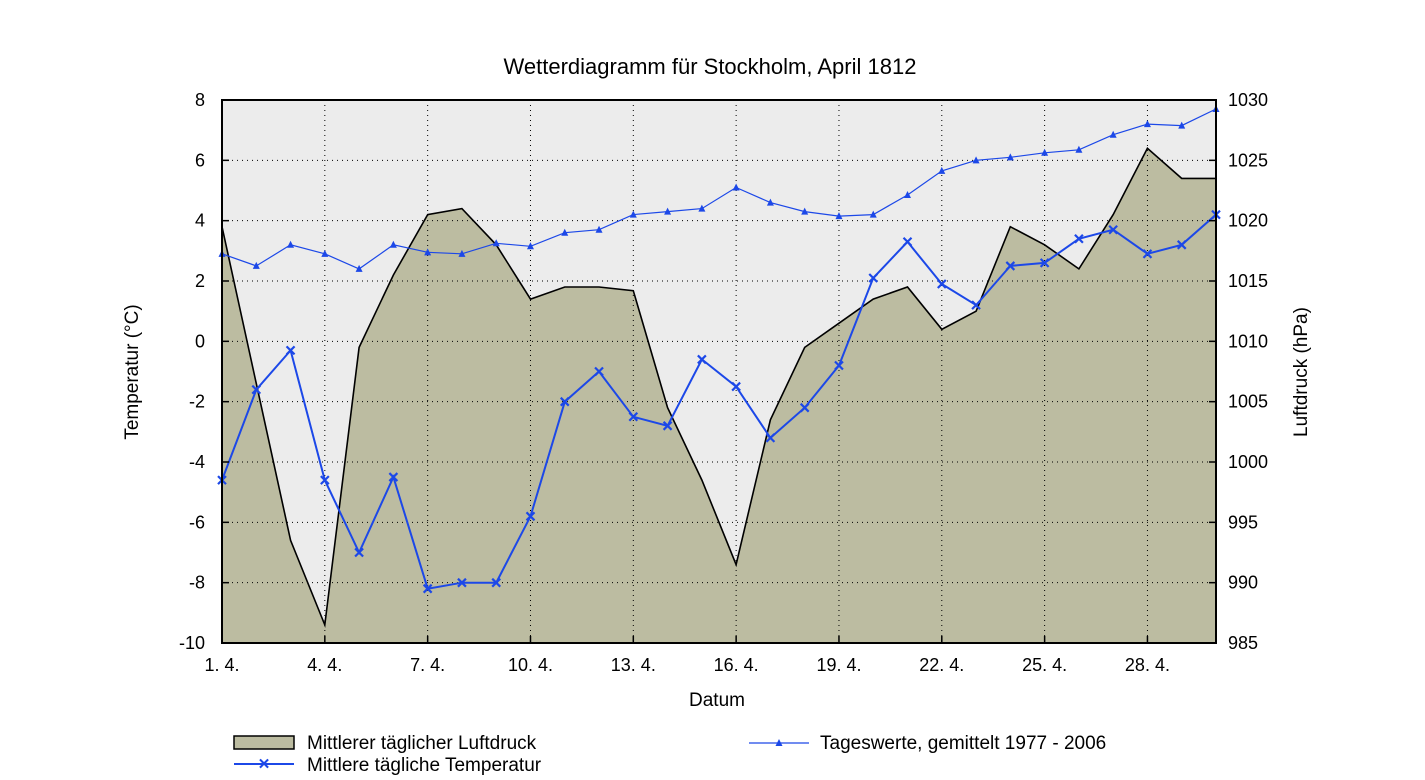 This screenshot has width=1425, height=780. Describe the element at coordinates (710, 66) in the screenshot. I see `chart-title: Wetterdiagramm für Stockholm, April 1812` at that location.